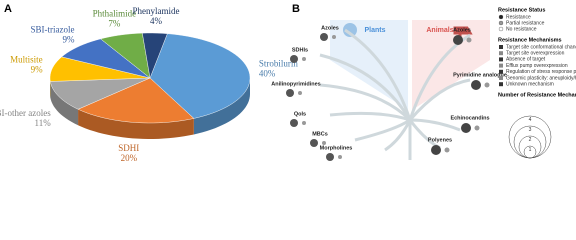 The width and height of the screenshot is (576, 240). What do you see at coordinates (530, 140) in the screenshot?
I see `count-label: 2` at bounding box center [530, 140].